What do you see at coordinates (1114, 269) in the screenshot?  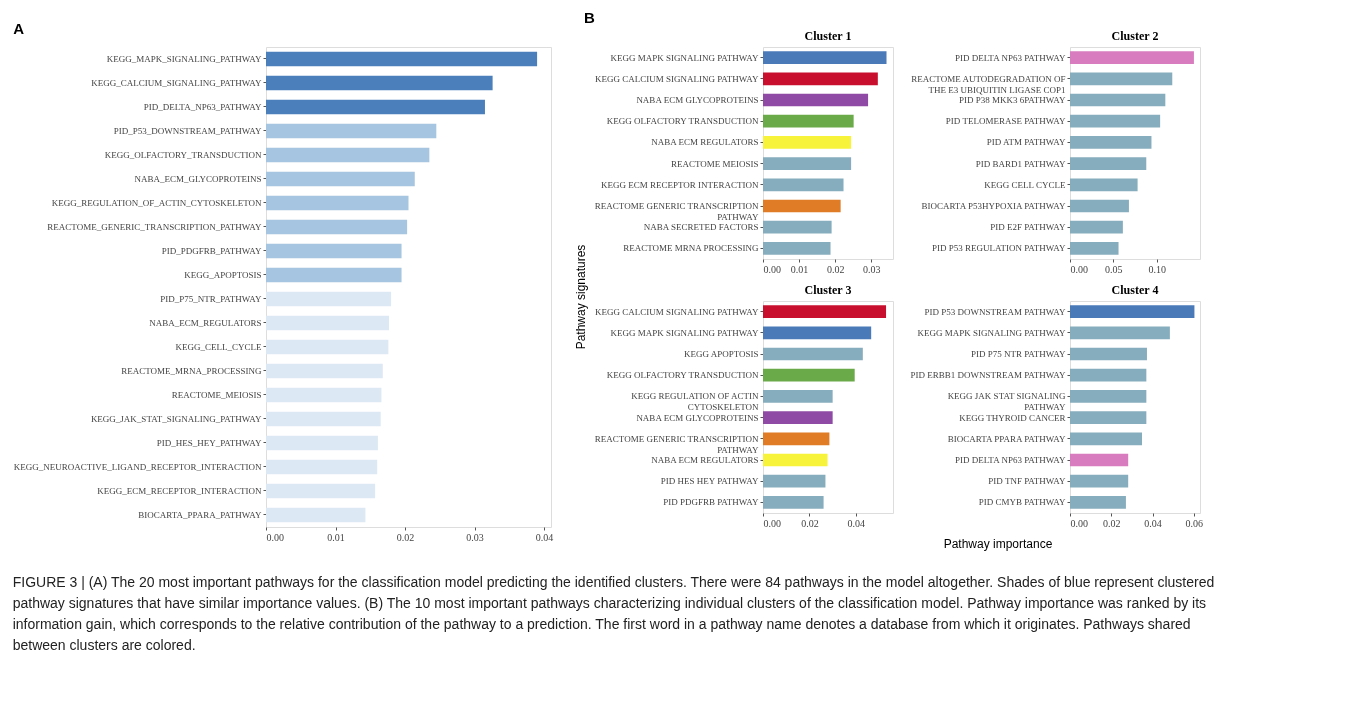 I see `x-tick-label: 0.05` at bounding box center [1114, 269].